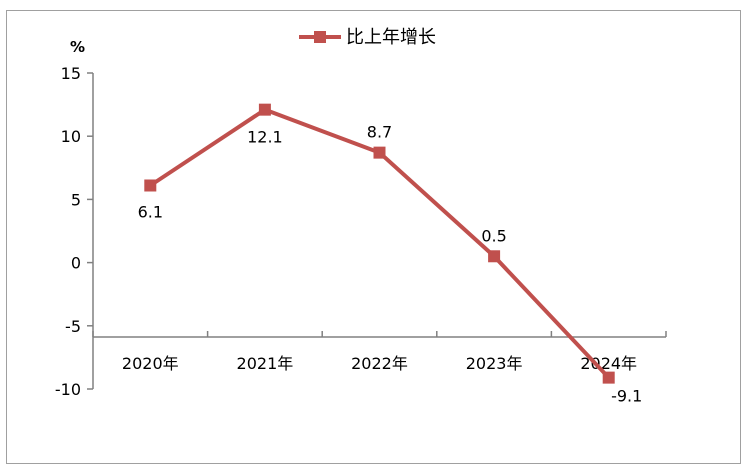 This screenshot has height=474, width=748. Describe the element at coordinates (77, 47) in the screenshot. I see `y-unit-label: %` at that location.